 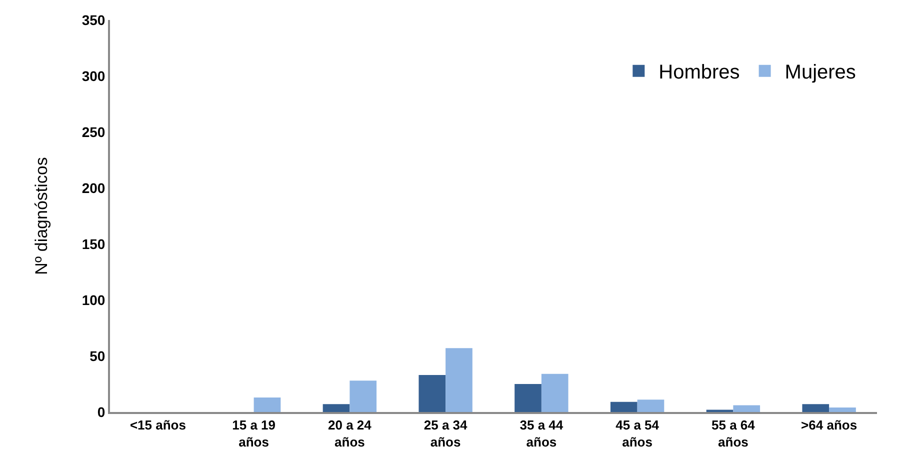 What do you see at coordinates (94, 20) in the screenshot?
I see `y-tick-label: 350` at bounding box center [94, 20].